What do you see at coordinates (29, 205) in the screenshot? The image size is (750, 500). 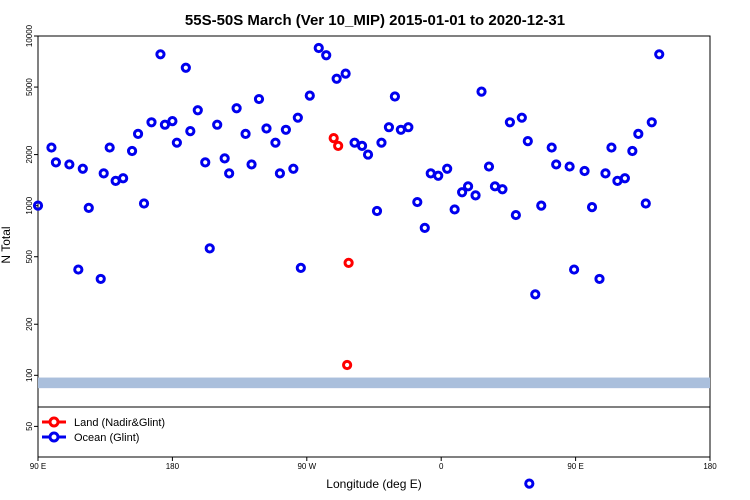 I see `y-tick-label: 1000` at bounding box center [29, 205].